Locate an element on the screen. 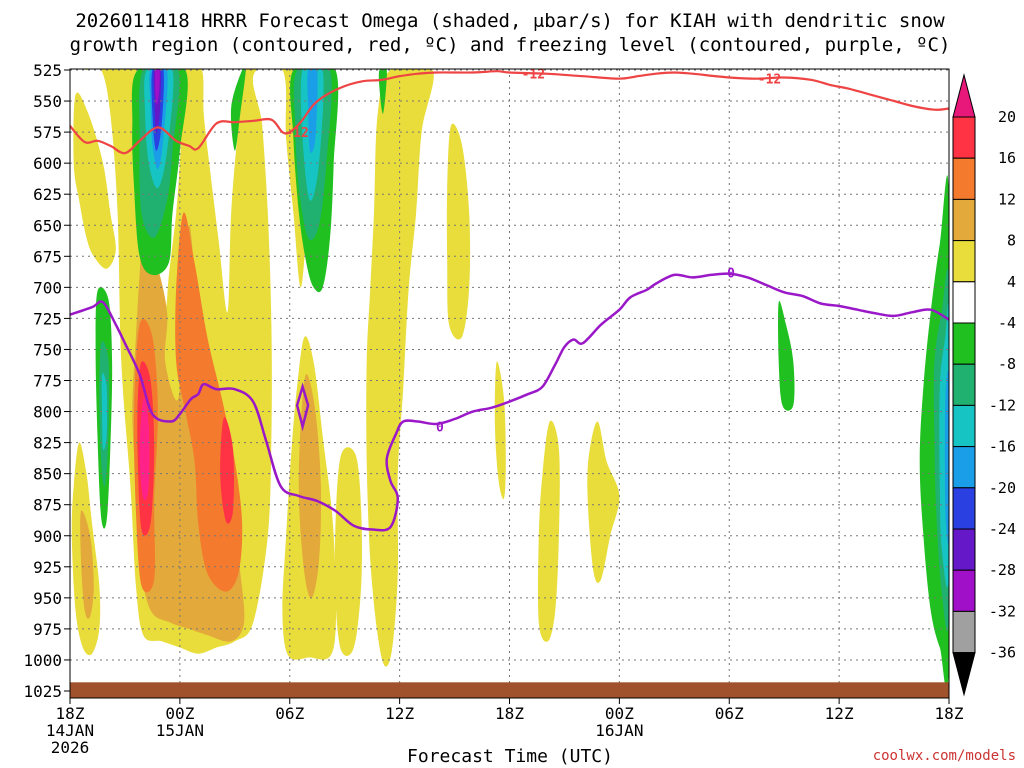 This screenshot has width=1024, height=768. colorbar-label-4: 4 is located at coordinates (1011, 282).